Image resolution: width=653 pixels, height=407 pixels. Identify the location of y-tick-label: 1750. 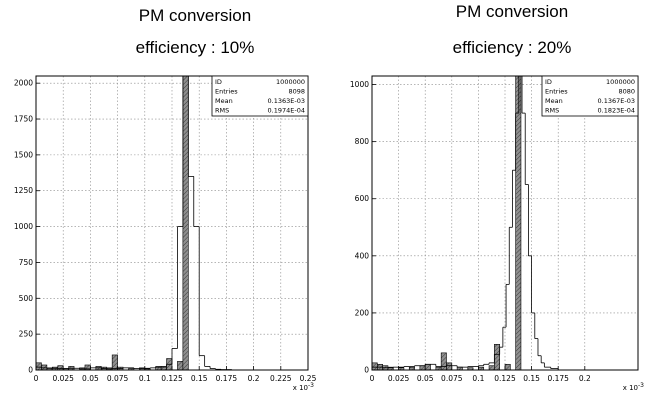
(23, 119).